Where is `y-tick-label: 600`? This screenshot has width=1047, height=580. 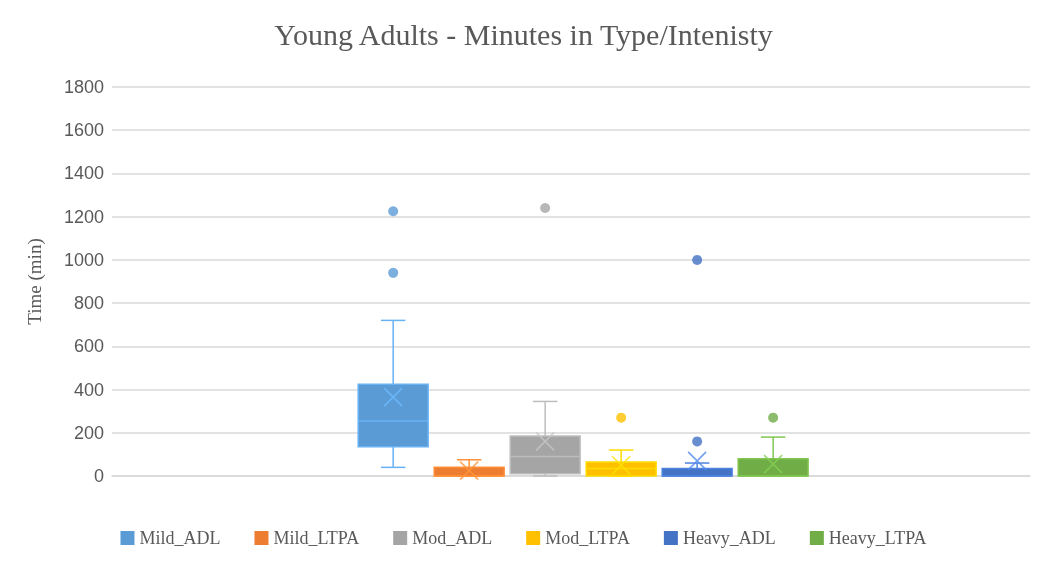
y-tick-label: 600 is located at coordinates (88, 346).